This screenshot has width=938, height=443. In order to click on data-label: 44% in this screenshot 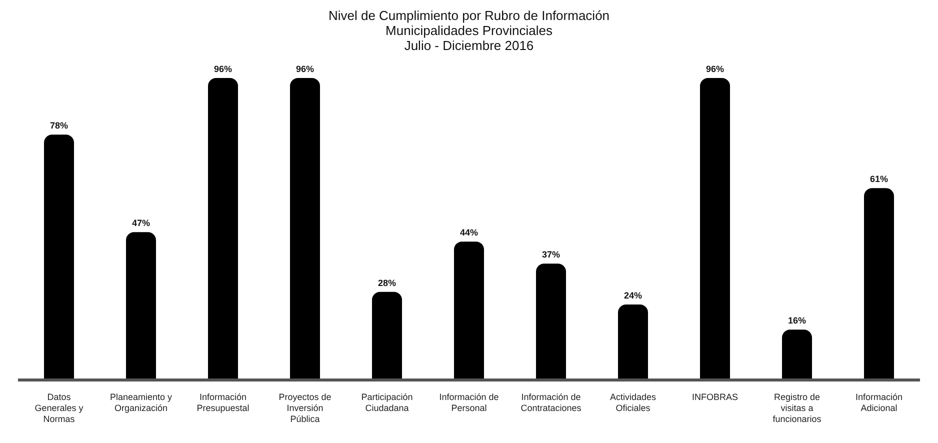, I will do `click(469, 233)`.